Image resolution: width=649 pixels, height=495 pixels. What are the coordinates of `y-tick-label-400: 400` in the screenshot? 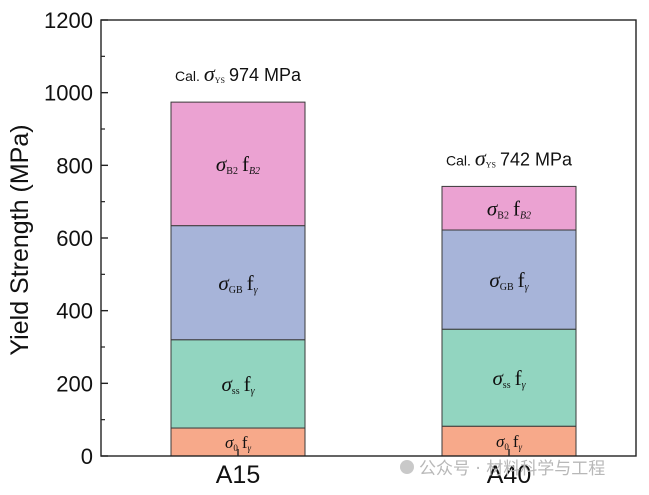 It's located at (74, 311).